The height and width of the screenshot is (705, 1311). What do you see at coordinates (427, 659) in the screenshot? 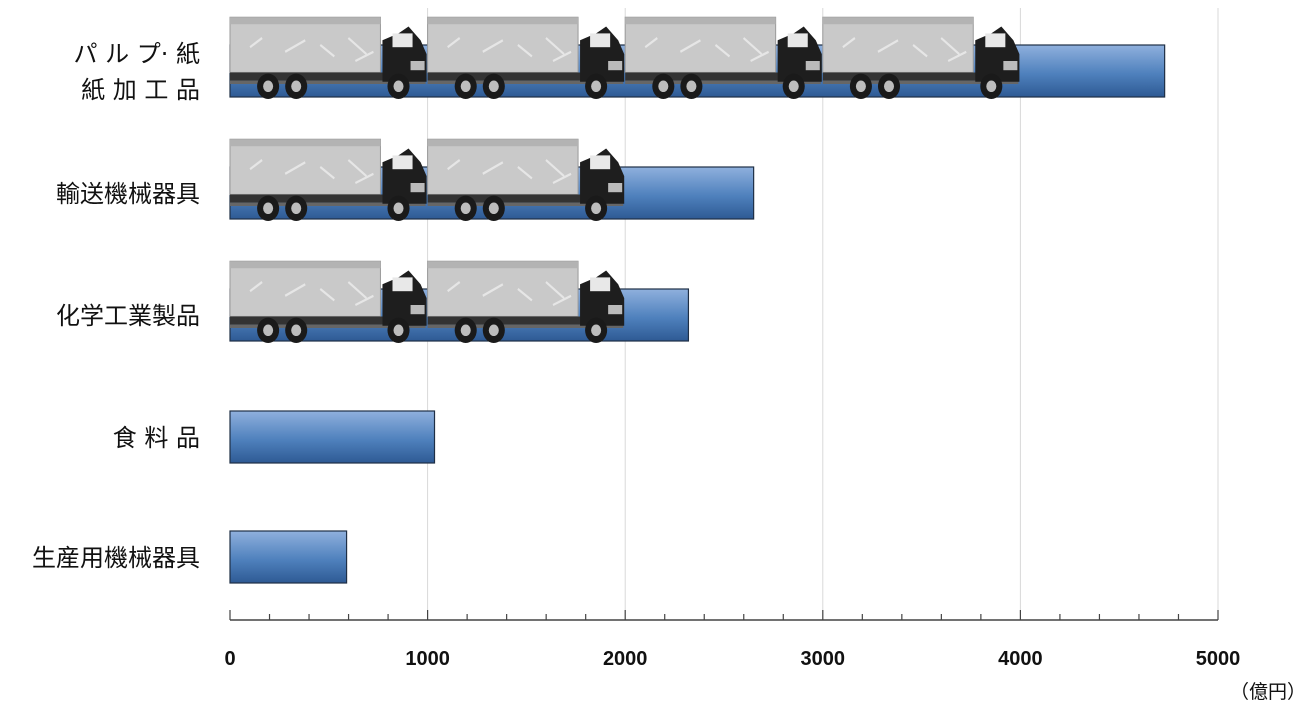
I see `x-tick-label: 1000` at bounding box center [427, 659].